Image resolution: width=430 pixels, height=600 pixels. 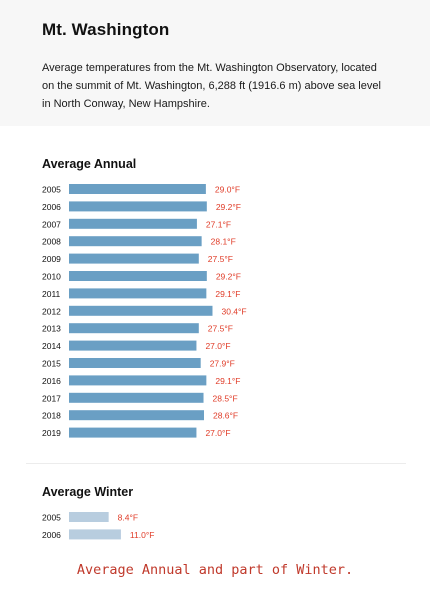 I want to click on annual-category-label: 2019, so click(x=51, y=433).